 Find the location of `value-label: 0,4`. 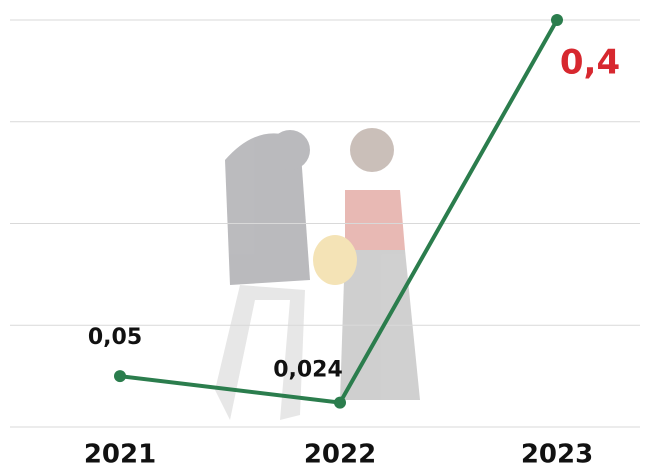

value-label: 0,4 is located at coordinates (590, 63).